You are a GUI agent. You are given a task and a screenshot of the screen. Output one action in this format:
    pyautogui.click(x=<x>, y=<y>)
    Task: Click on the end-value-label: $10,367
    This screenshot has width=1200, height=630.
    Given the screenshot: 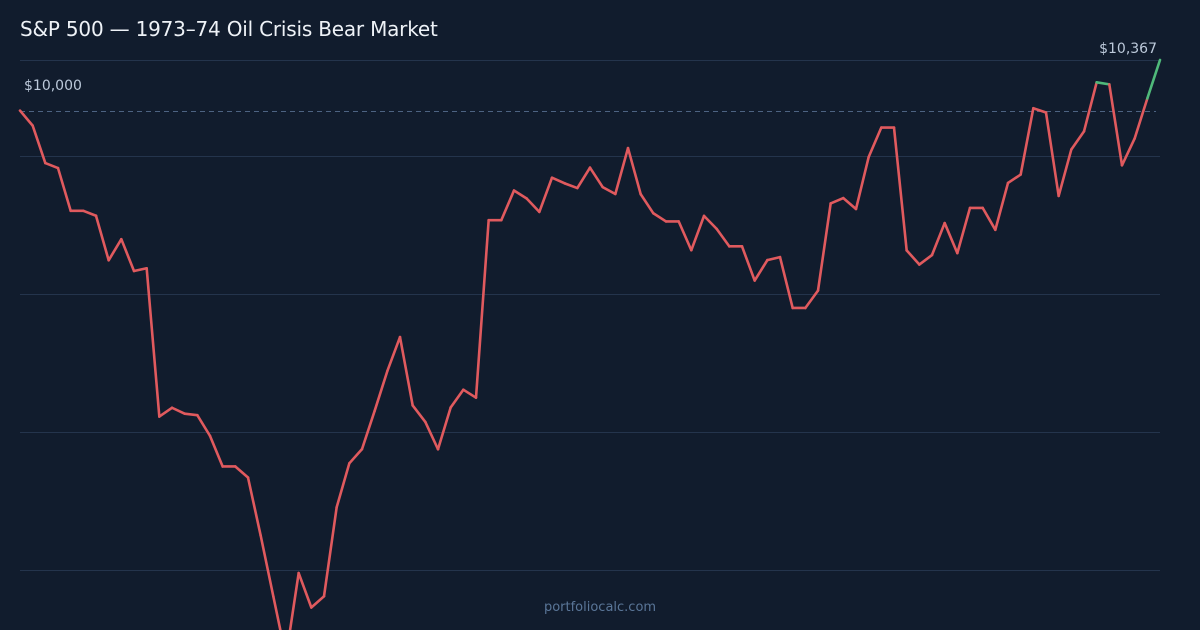 What is the action you would take?
    pyautogui.click(x=1128, y=49)
    